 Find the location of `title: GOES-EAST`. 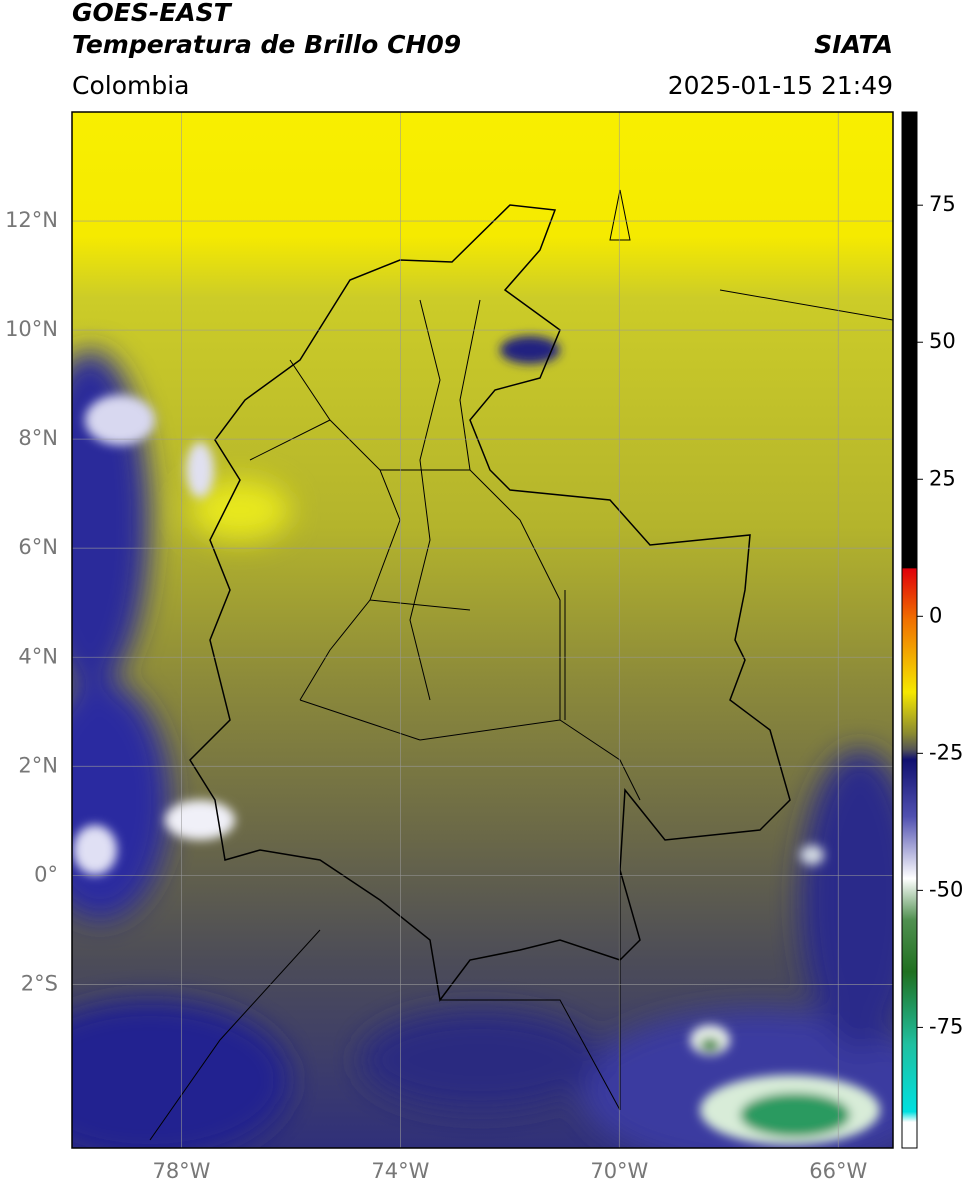

title: GOES-EAST is located at coordinates (152, 13).